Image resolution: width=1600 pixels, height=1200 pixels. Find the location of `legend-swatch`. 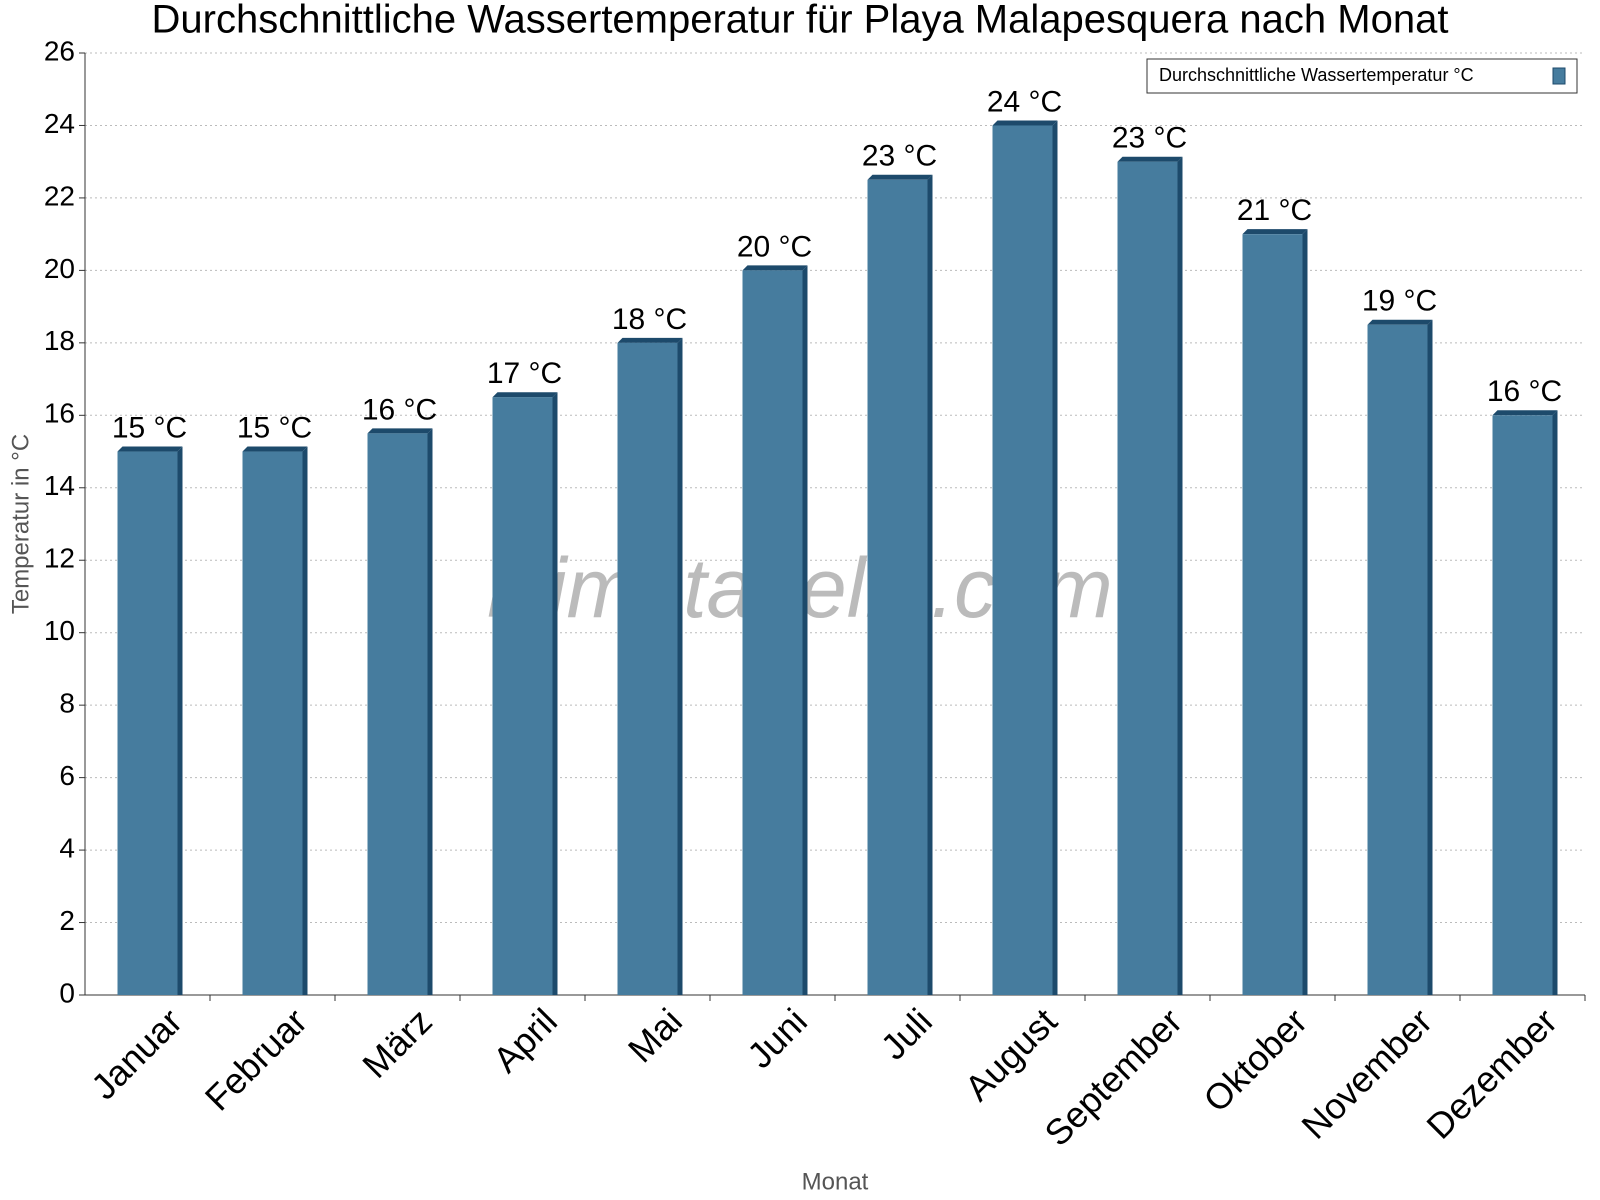

legend-swatch is located at coordinates (1559, 76).